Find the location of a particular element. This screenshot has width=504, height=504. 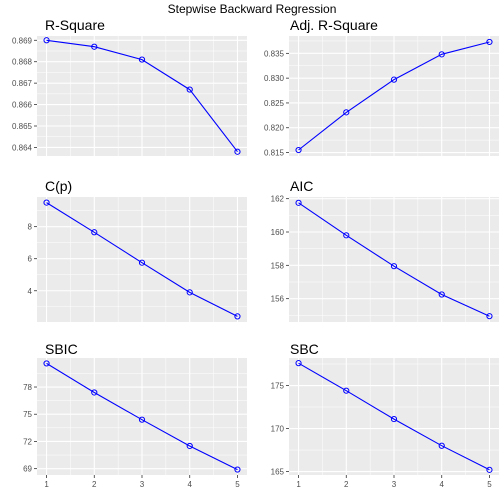

y-tick-label: 0.866 is located at coordinates (22, 105).